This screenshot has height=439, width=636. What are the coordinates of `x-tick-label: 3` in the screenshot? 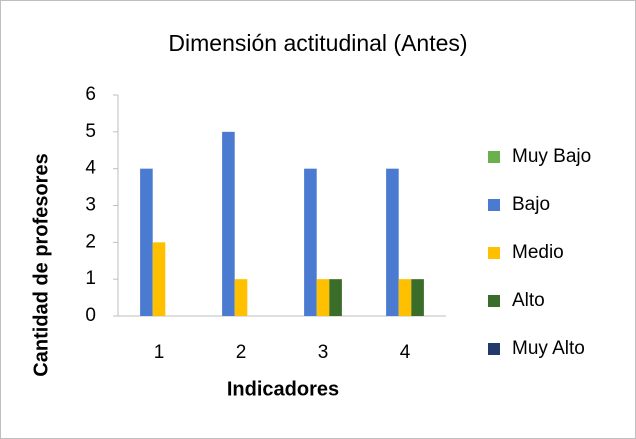 It's located at (323, 352).